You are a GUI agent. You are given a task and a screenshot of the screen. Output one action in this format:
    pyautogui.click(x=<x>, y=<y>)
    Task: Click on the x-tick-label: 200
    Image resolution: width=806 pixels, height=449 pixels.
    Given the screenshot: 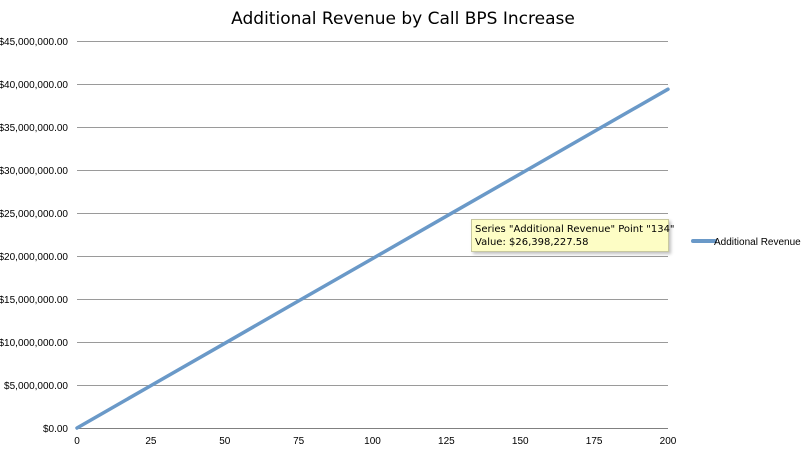 What is the action you would take?
    pyautogui.click(x=668, y=441)
    